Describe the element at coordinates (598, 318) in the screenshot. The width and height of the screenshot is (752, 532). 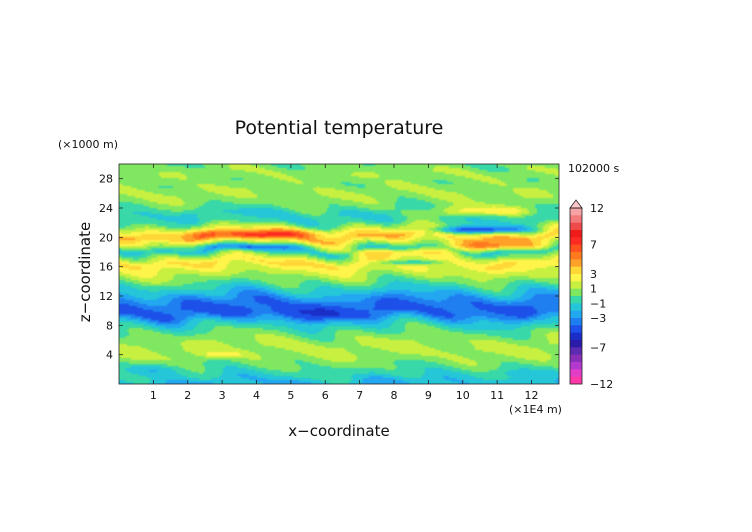
I see `colorbar-label: −3` at that location.